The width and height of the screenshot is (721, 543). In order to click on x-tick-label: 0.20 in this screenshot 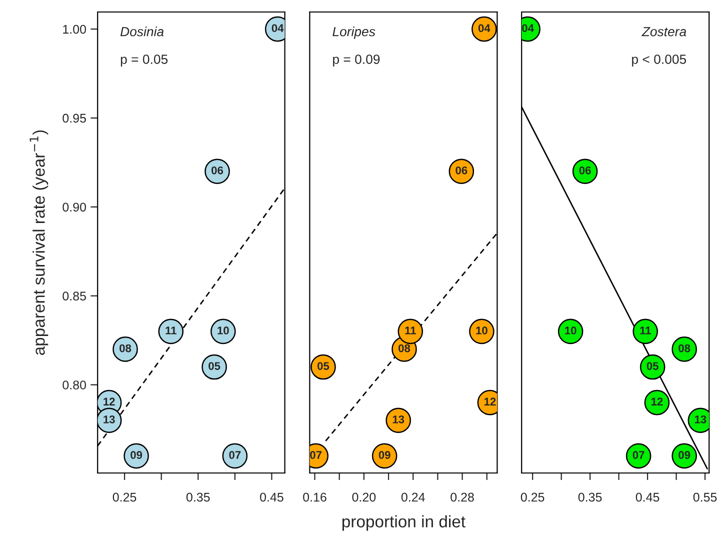, I will do `click(364, 497)`.